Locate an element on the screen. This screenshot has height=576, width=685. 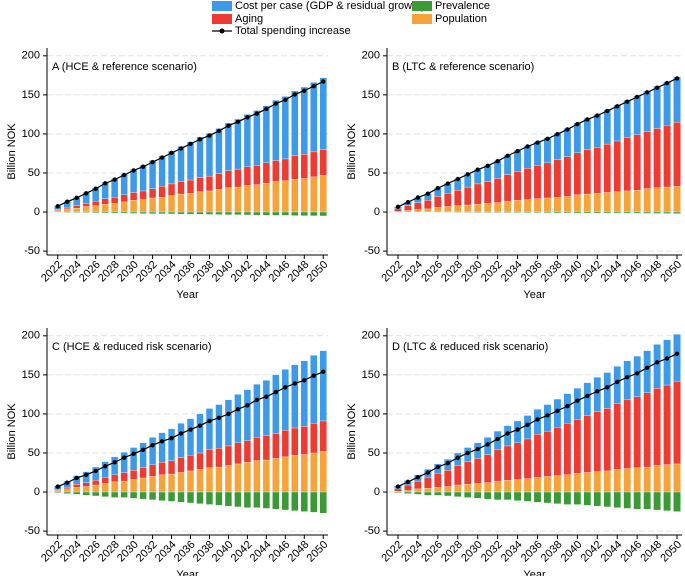
x-tick-label: 2028 is located at coordinates (109, 552).